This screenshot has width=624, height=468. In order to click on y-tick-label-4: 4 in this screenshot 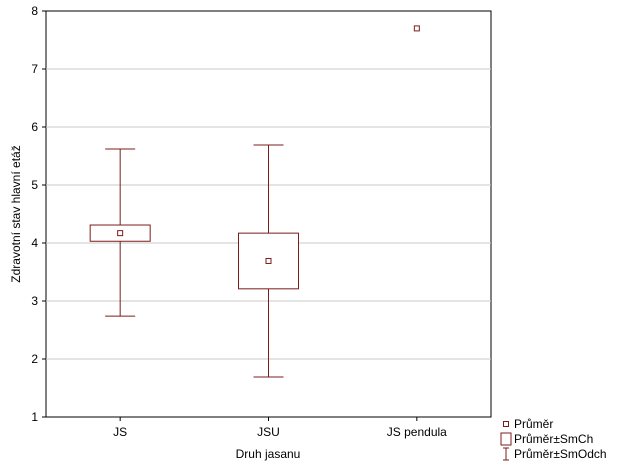, I will do `click(34, 243)`.